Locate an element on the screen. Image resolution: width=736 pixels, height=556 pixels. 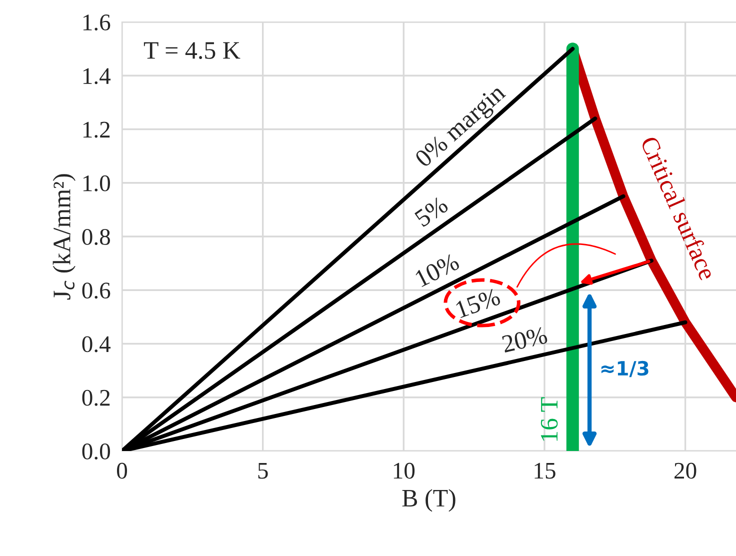
y-tick-label: 0.2 is located at coordinates (96, 398).